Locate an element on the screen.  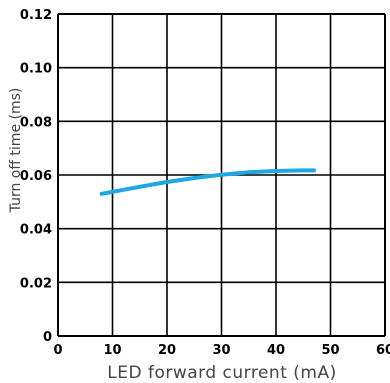
x-tick-label: 50 is located at coordinates (330, 350).